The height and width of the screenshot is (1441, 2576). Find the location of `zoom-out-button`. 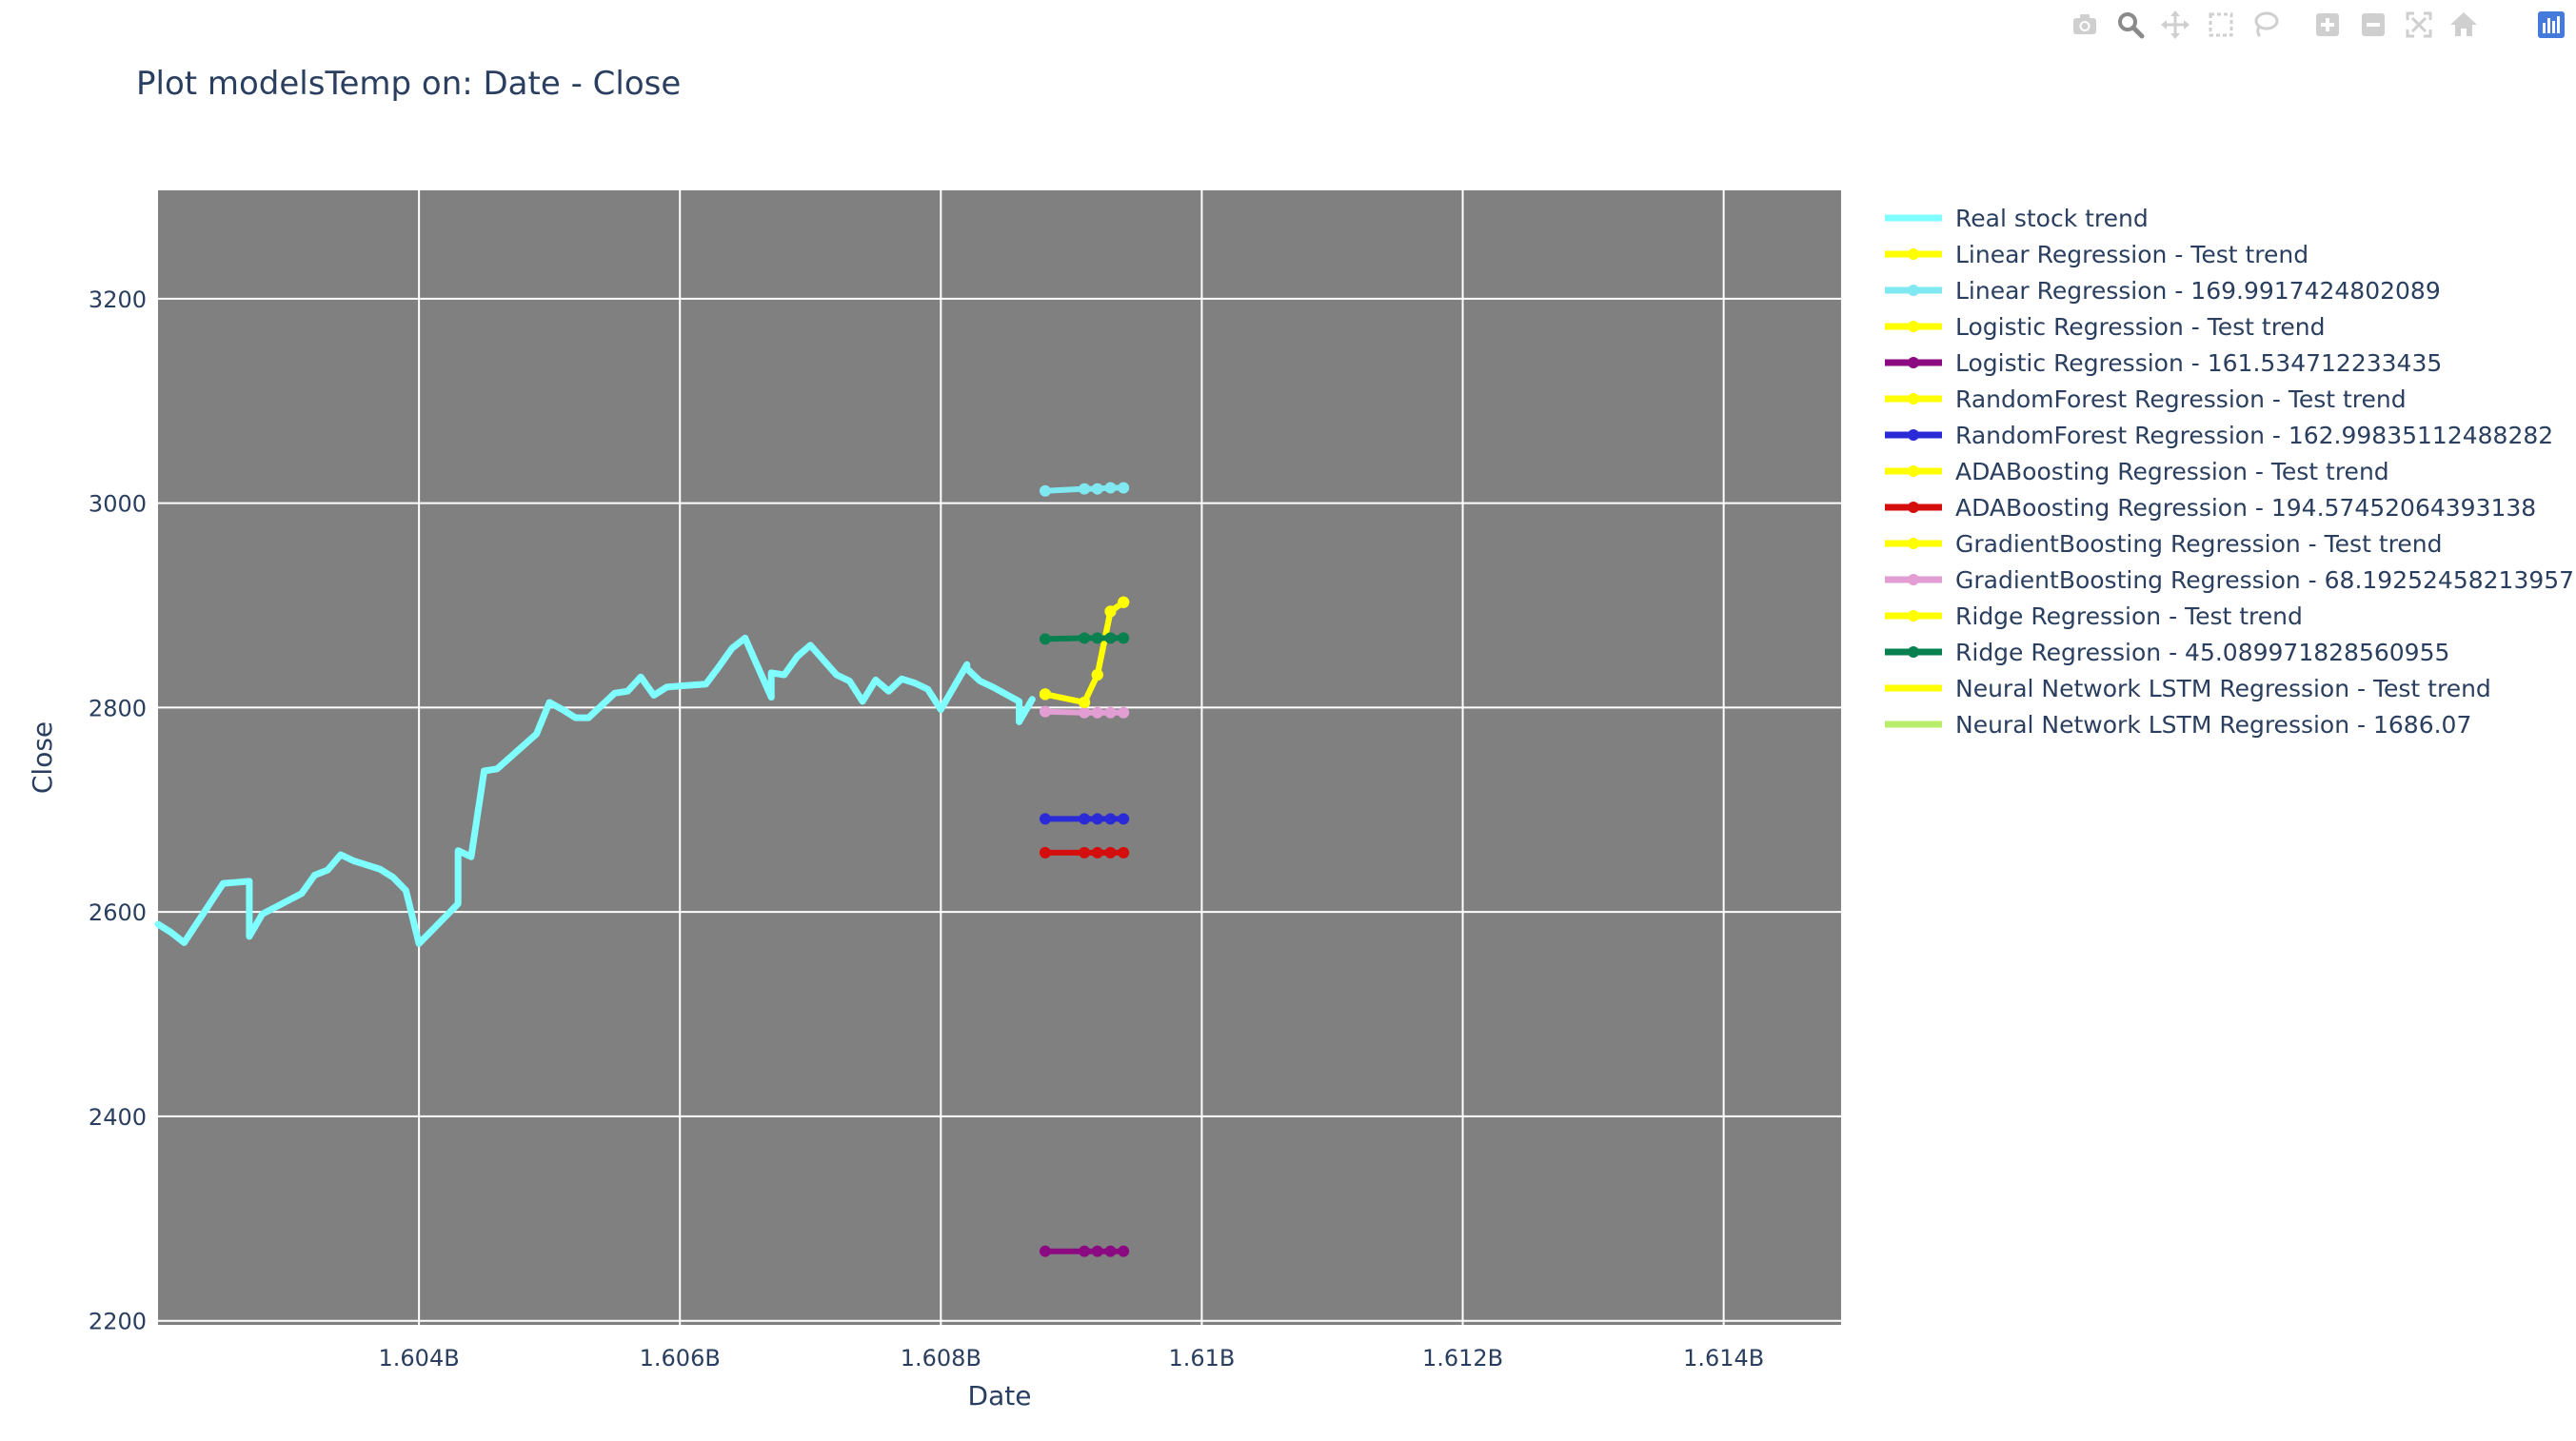

zoom-out-button is located at coordinates (2373, 25).